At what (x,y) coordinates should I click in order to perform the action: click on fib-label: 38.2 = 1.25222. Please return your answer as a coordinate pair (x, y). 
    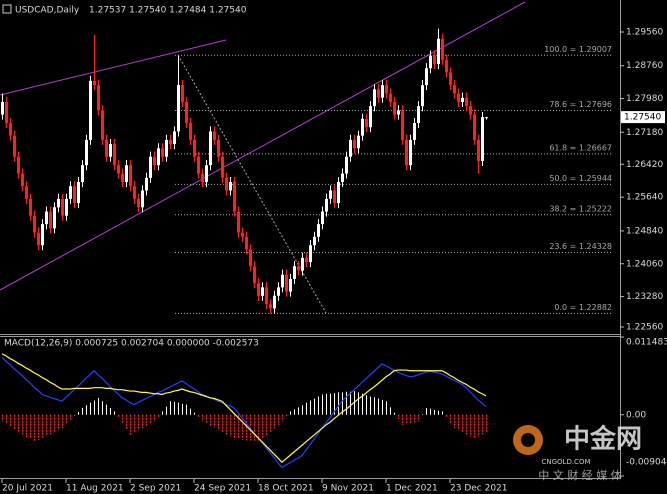
    Looking at the image, I should click on (580, 208).